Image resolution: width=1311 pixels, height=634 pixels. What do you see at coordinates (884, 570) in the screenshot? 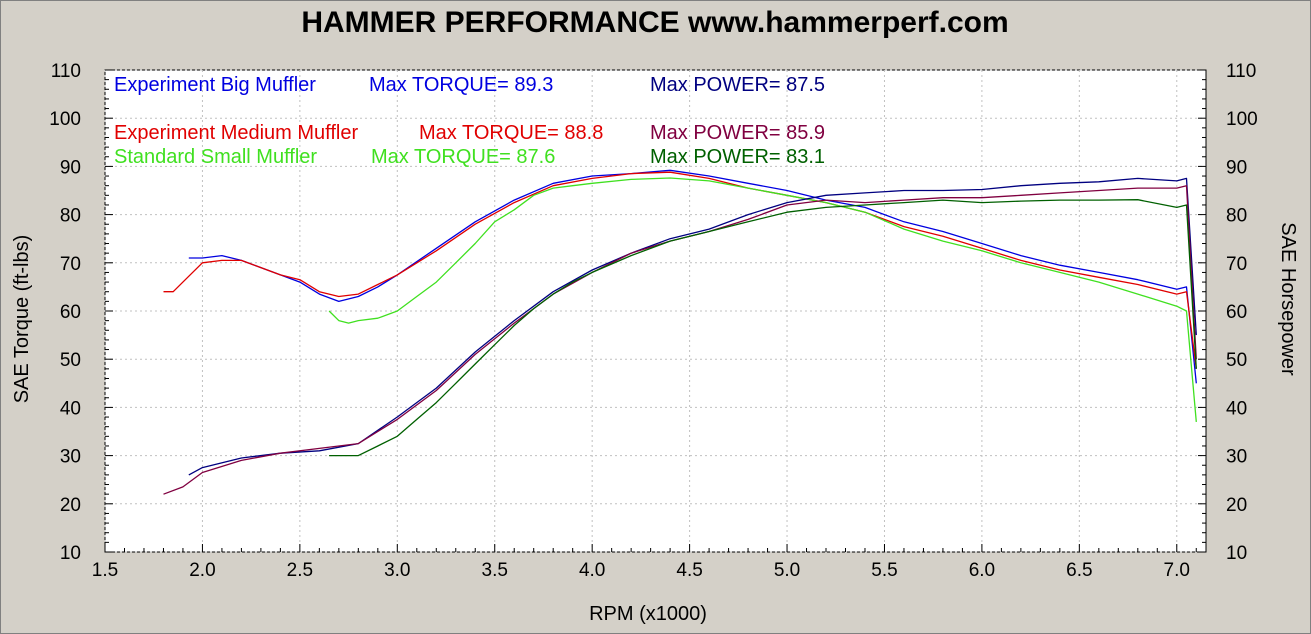
I see `x-tick-label: 5.5` at bounding box center [884, 570].